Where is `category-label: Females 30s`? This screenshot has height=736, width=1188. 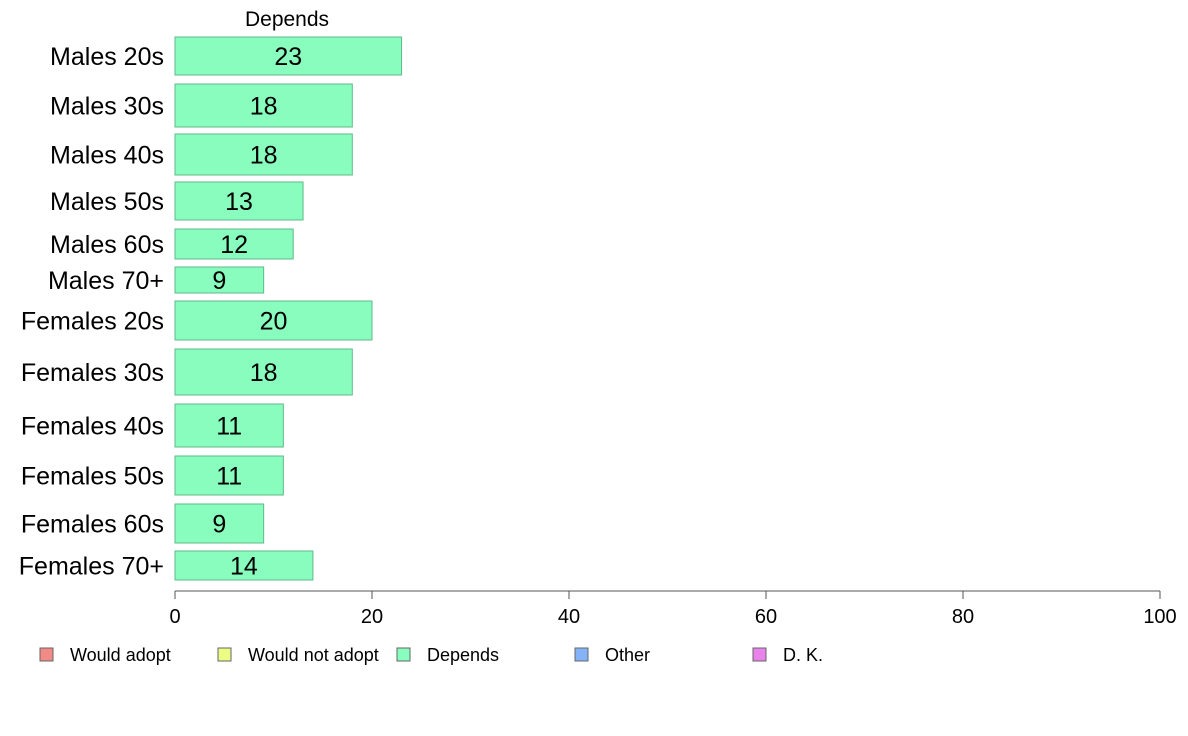 category-label: Females 30s is located at coordinates (92, 373).